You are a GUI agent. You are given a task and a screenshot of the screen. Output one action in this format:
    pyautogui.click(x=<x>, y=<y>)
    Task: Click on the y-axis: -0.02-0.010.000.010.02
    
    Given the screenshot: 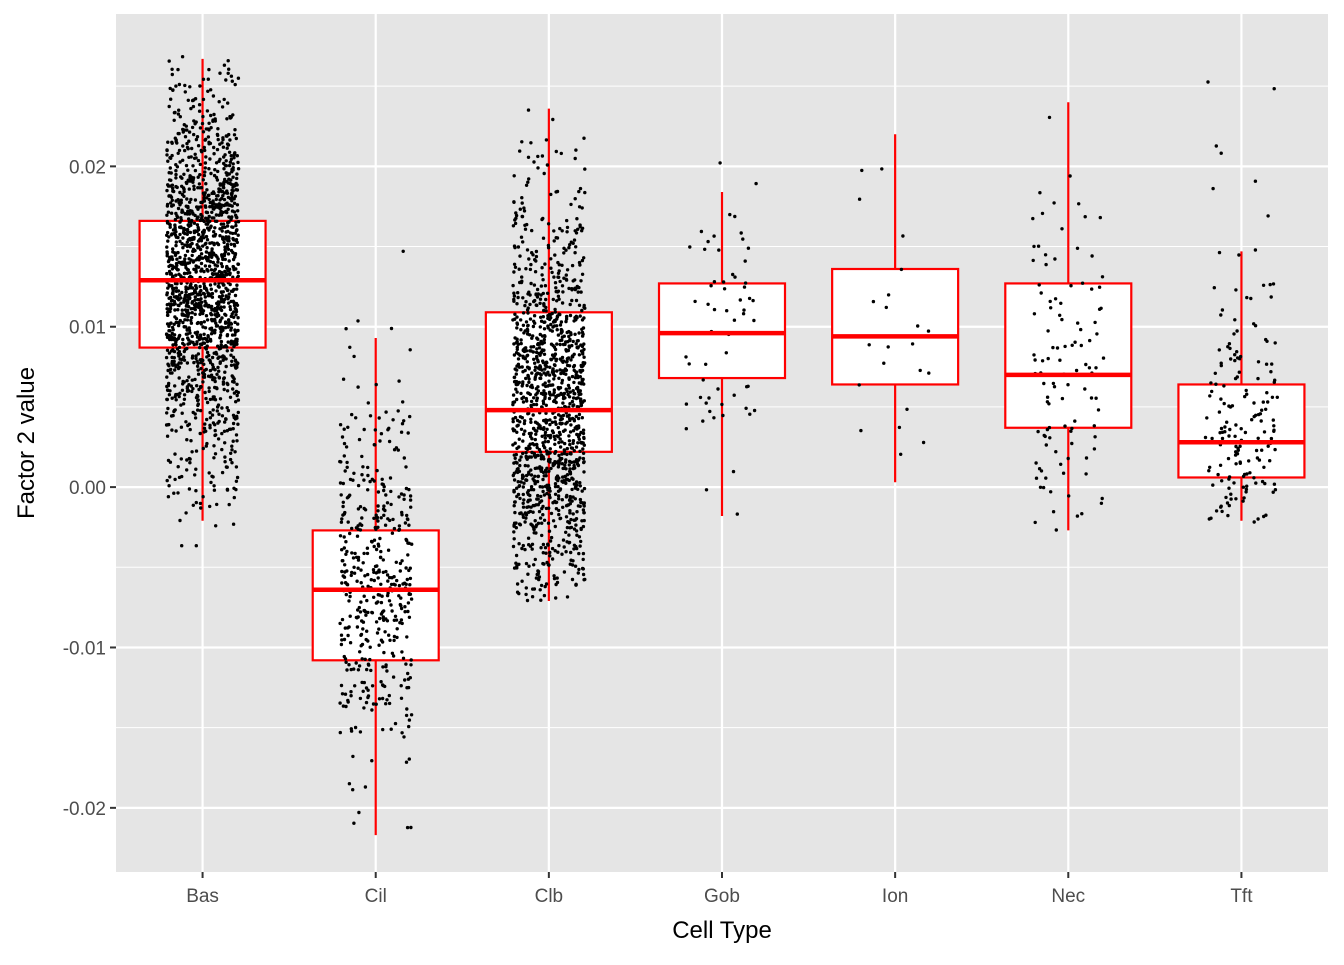 What is the action you would take?
    pyautogui.click(x=89, y=488)
    